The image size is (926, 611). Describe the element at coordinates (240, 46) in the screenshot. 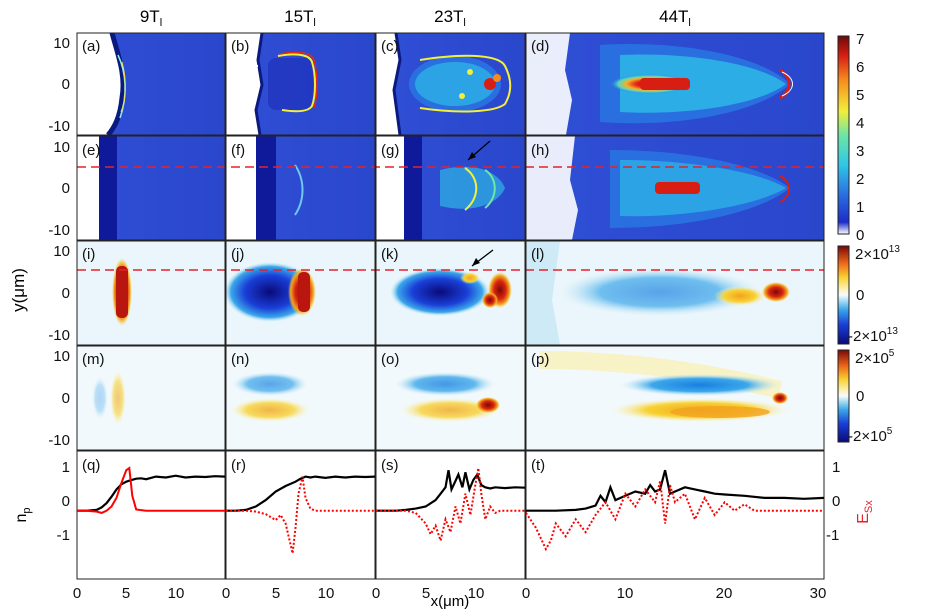

I see `label-b: (b)` at that location.